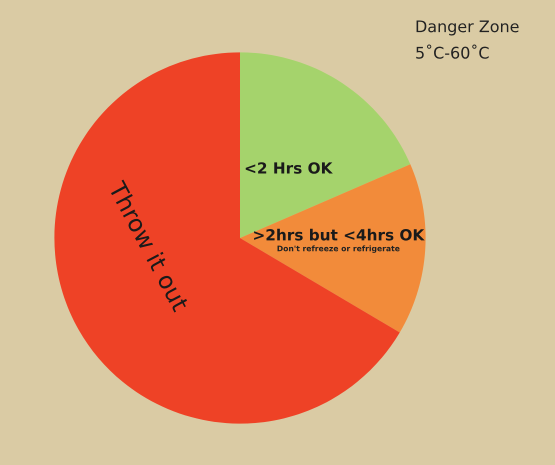 This screenshot has width=555, height=465. What do you see at coordinates (339, 234) in the screenshot?
I see `slice-label: >2hrs but <4hrs OK` at bounding box center [339, 234].